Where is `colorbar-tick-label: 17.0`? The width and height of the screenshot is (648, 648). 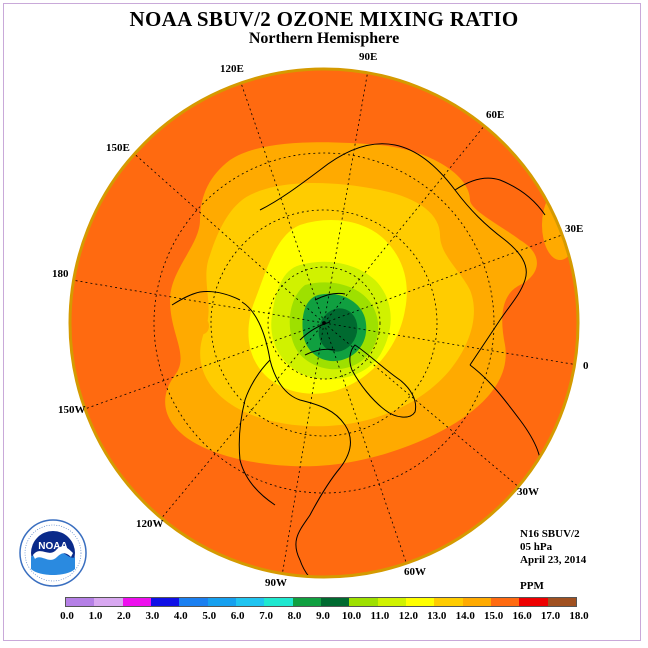 colorbar-tick-label: 17.0 is located at coordinates (550, 616).